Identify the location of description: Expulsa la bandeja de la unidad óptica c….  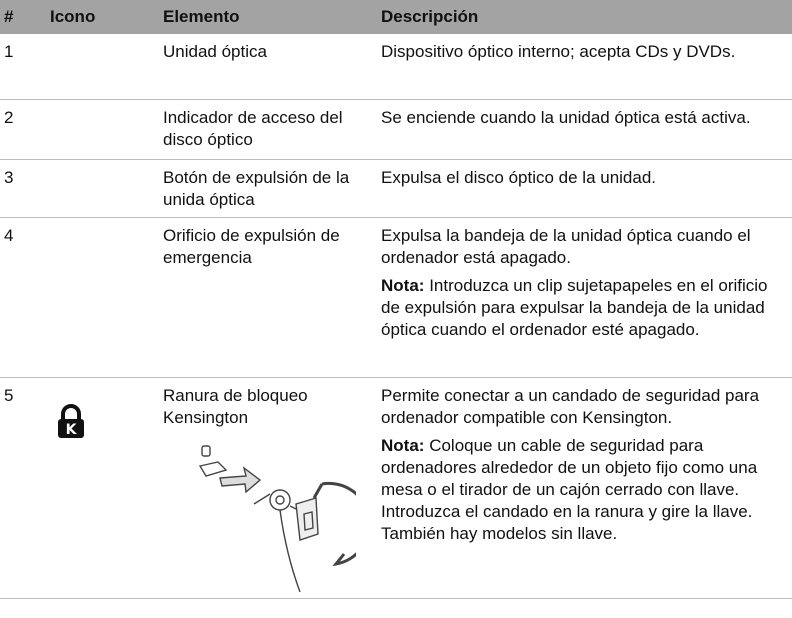
(566, 246).